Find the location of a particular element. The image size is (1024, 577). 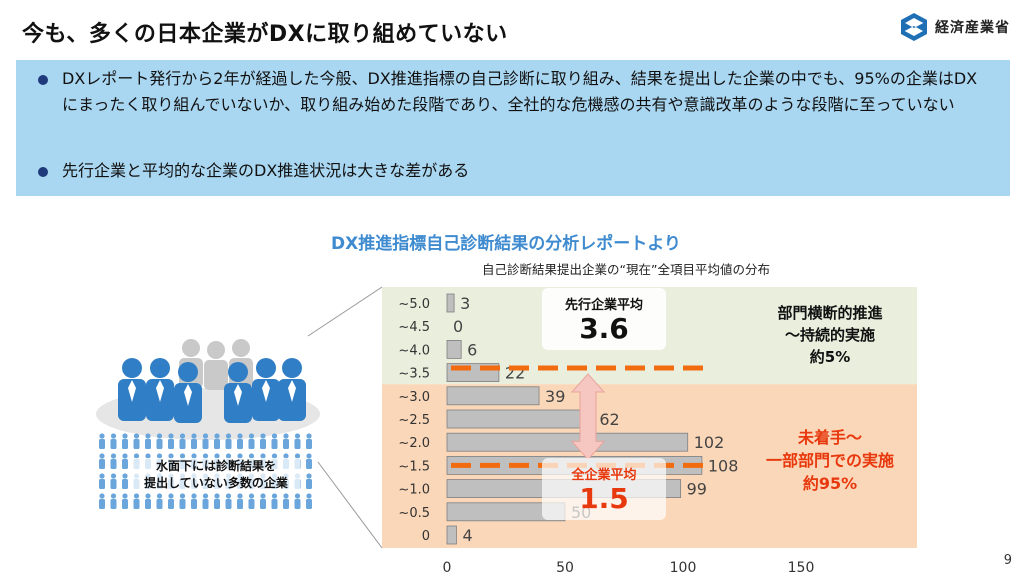

summary-bullet-2: 先行企業と平均的な企業のDX推進状況は大きな差がある is located at coordinates (513, 171).